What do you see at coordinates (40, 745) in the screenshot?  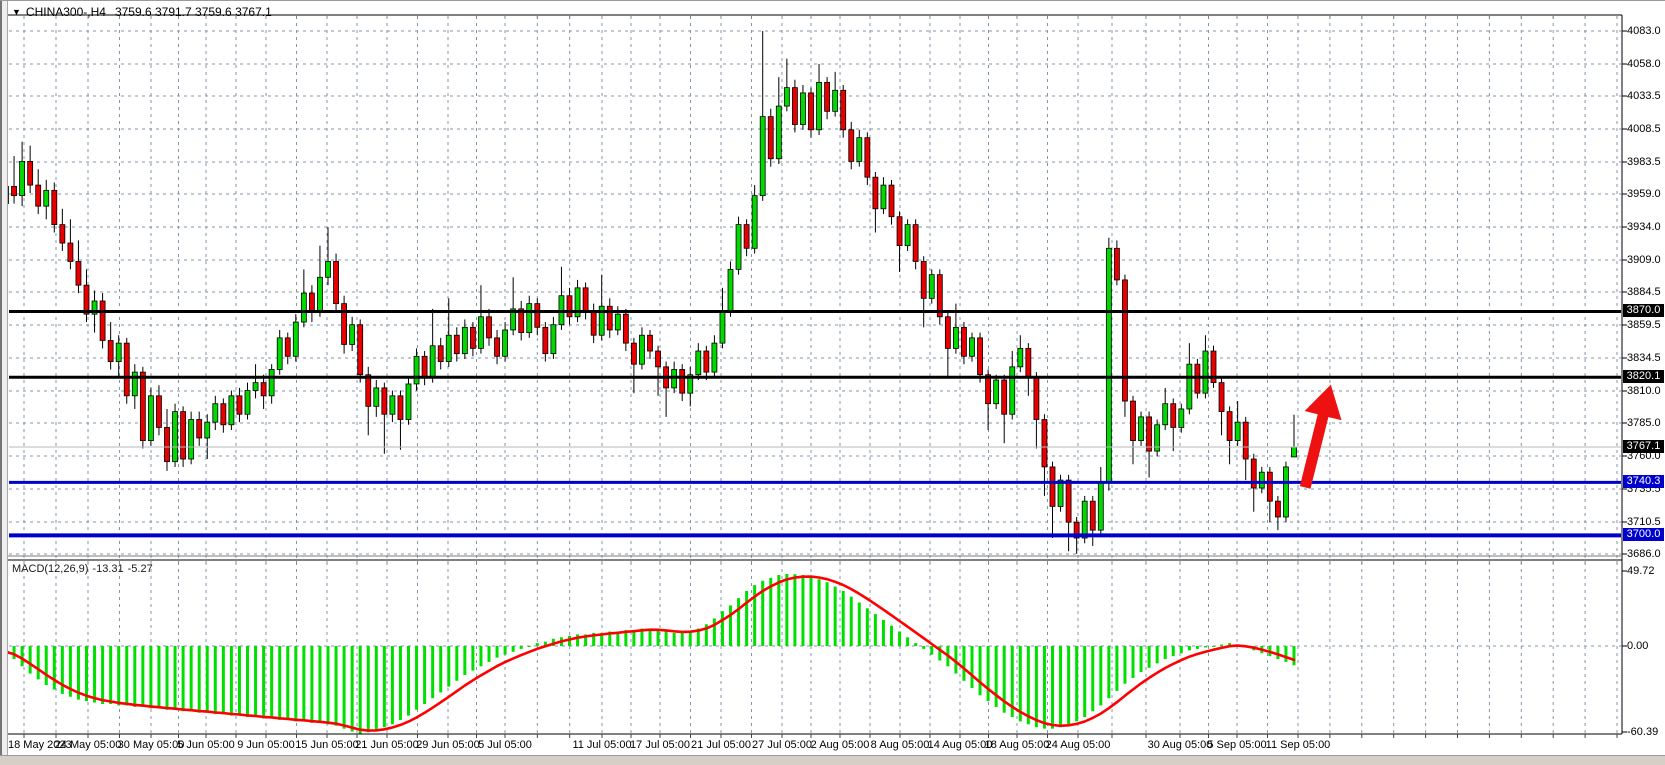 I see `time-axis-label: 18 May 2023` at bounding box center [40, 745].